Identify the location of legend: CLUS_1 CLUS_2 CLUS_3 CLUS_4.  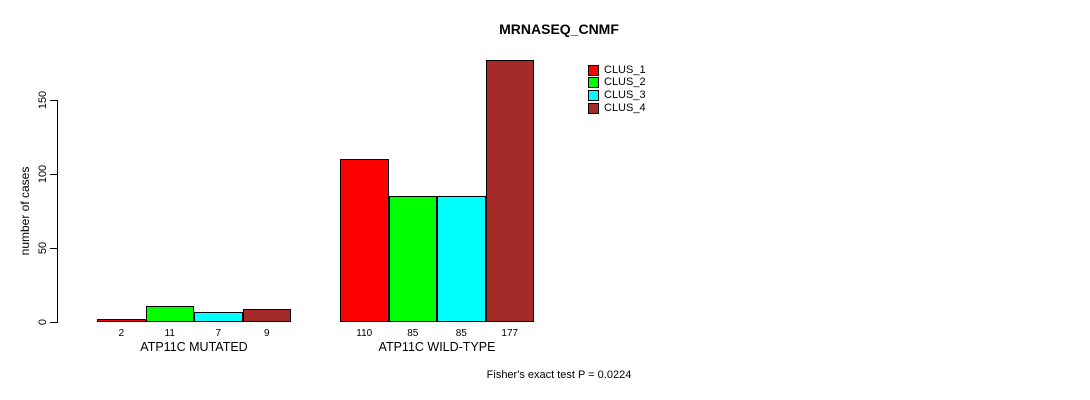
(617, 89).